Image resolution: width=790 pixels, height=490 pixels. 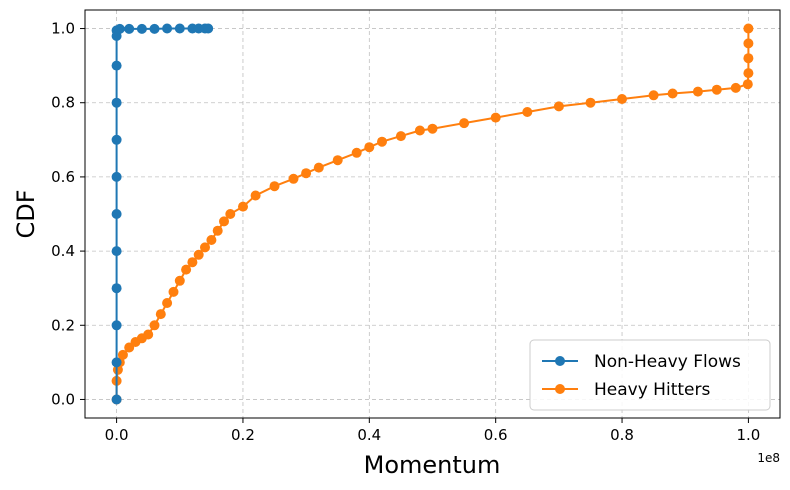 What do you see at coordinates (667, 362) in the screenshot?
I see `legend-label-non-heavy: Non-Heavy Flows` at bounding box center [667, 362].